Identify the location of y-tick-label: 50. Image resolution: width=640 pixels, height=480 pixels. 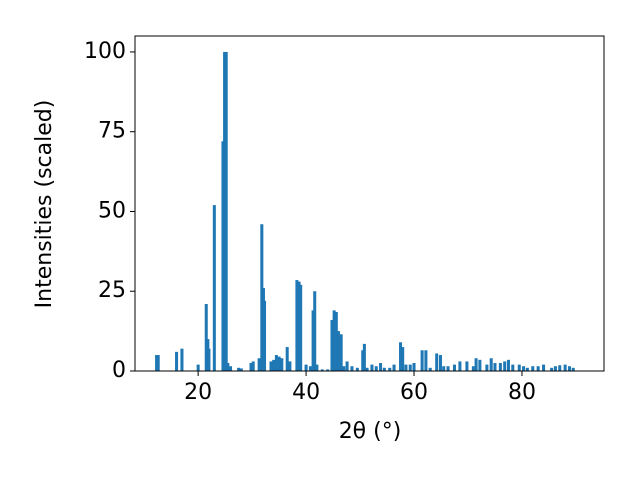
(112, 210).